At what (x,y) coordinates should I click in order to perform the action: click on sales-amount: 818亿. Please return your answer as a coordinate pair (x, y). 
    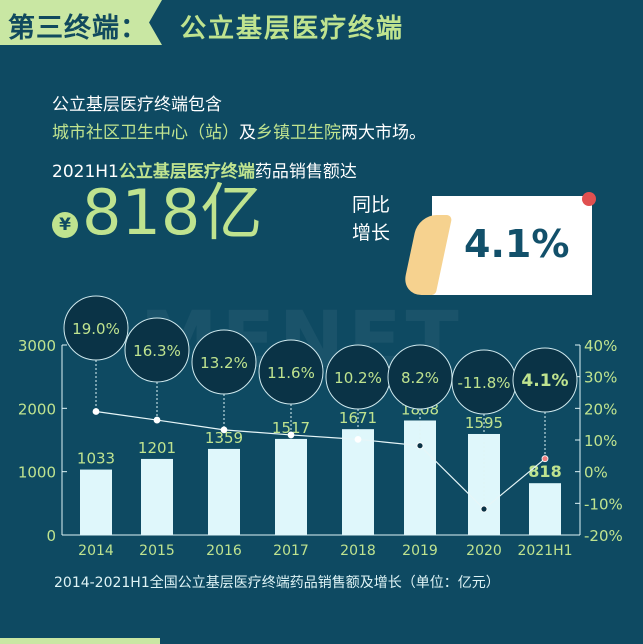
    Looking at the image, I should click on (172, 212).